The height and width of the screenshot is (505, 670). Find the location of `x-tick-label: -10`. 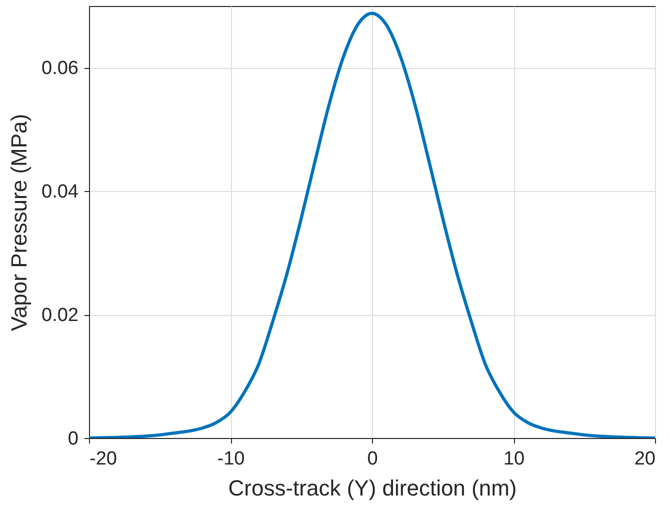

x-tick-label: -10 is located at coordinates (231, 459).